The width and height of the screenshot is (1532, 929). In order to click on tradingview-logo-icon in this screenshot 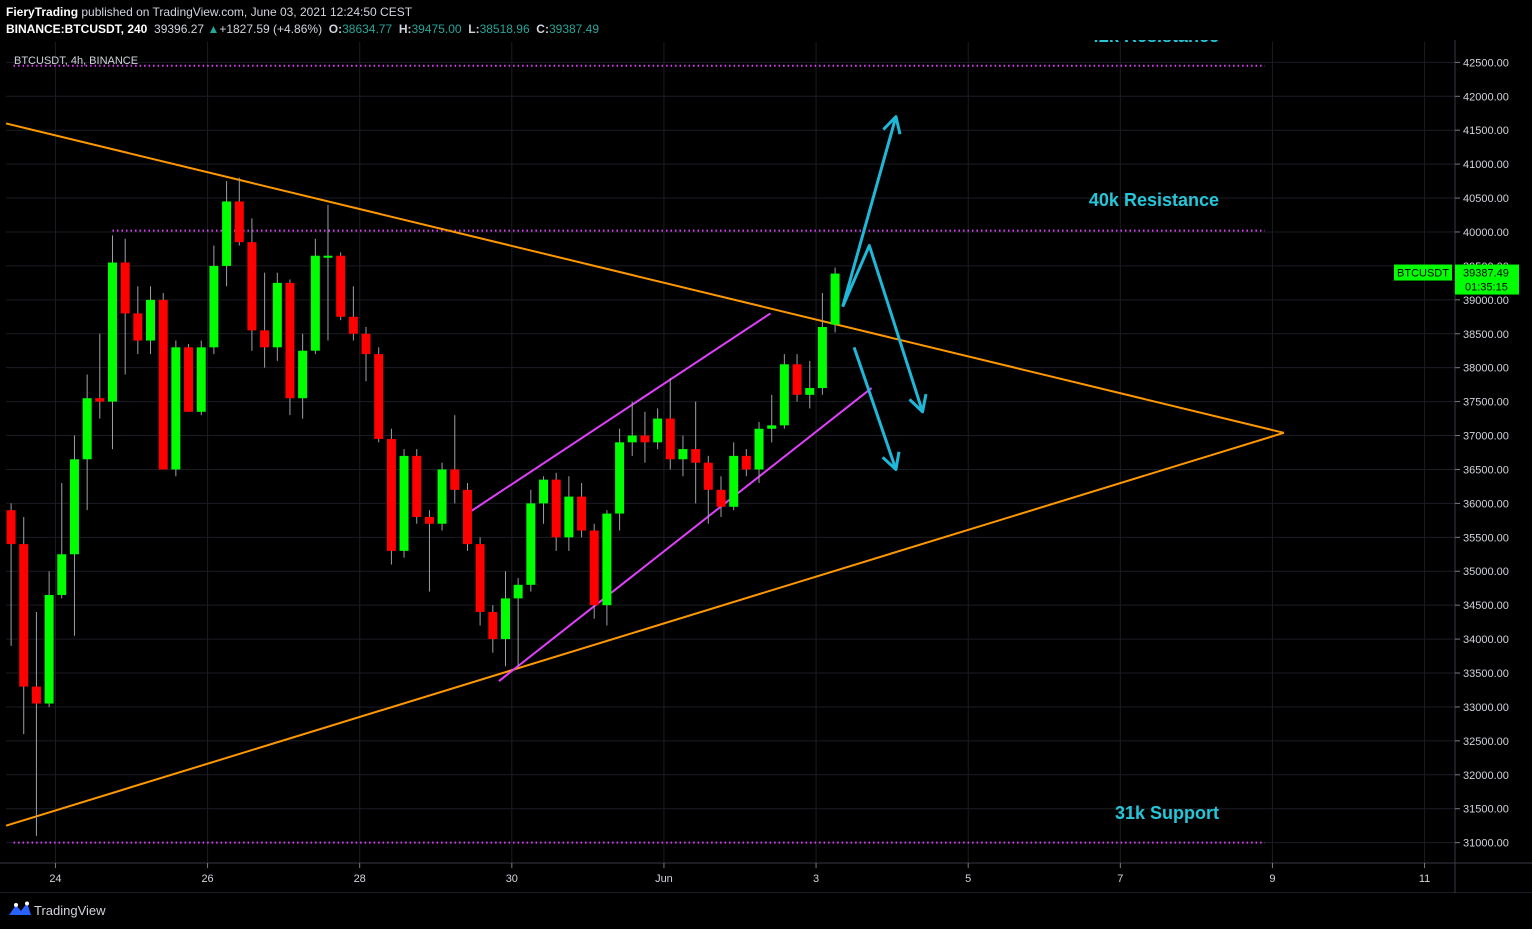, I will do `click(20, 909)`.